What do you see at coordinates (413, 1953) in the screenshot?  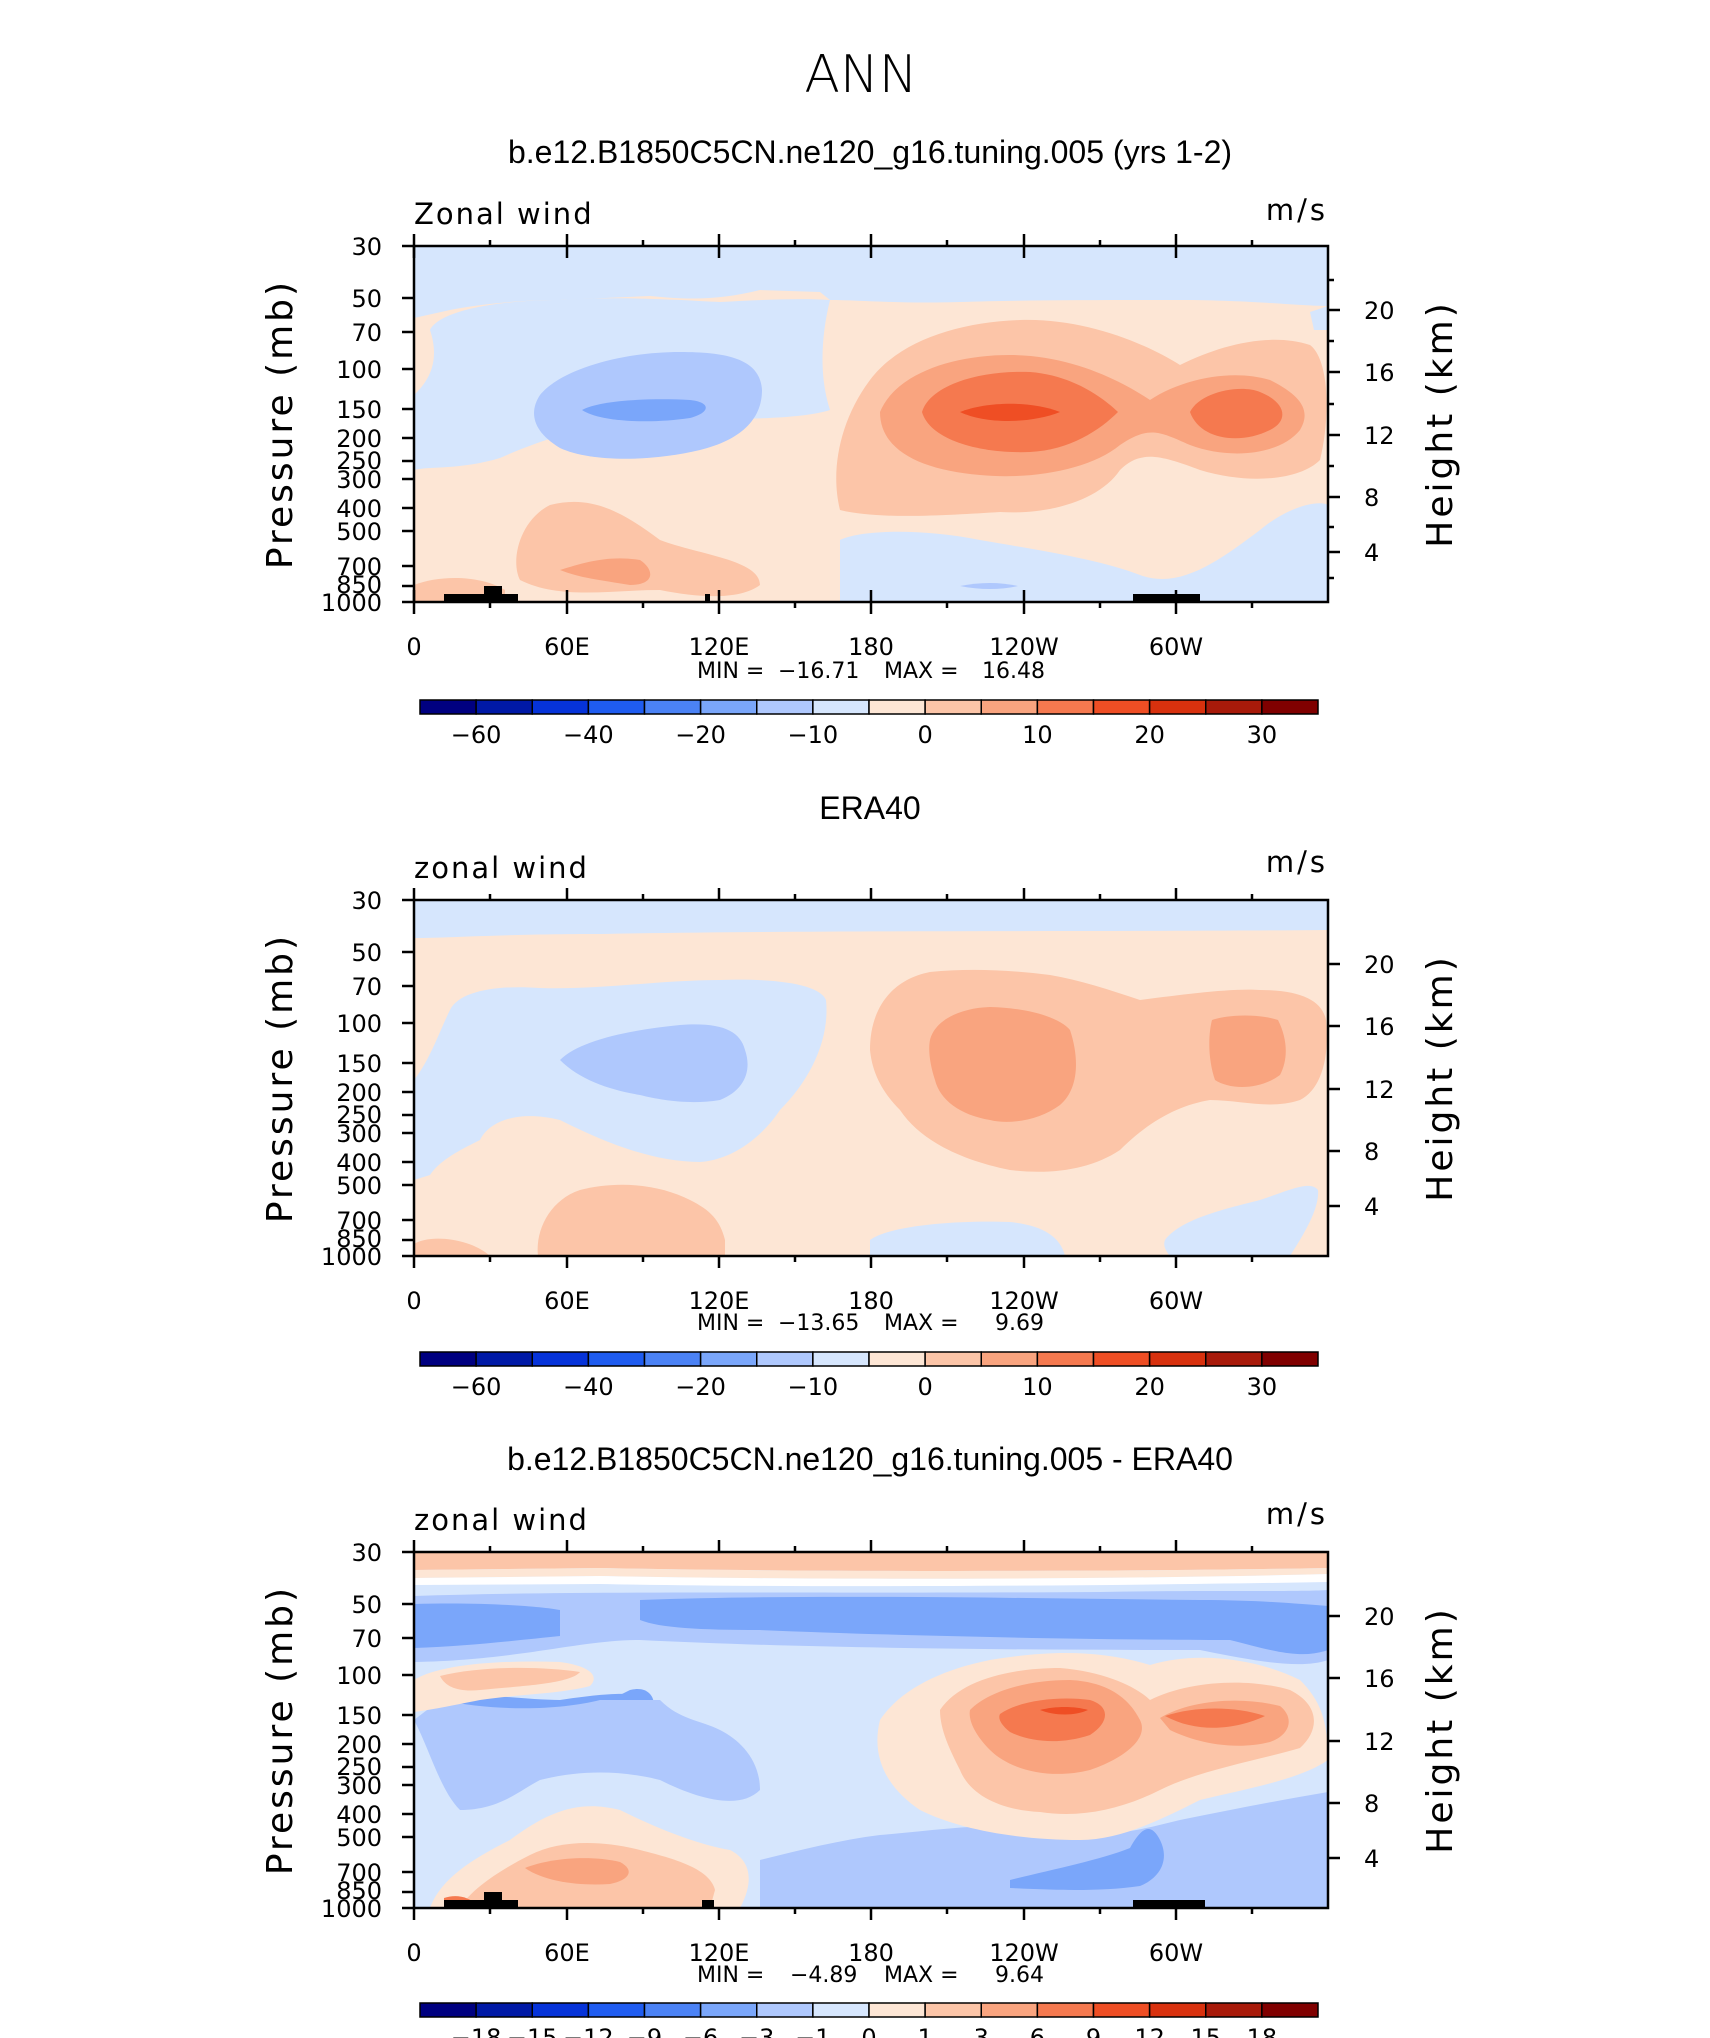 I see `panel-3-xtick-0: 0` at bounding box center [413, 1953].